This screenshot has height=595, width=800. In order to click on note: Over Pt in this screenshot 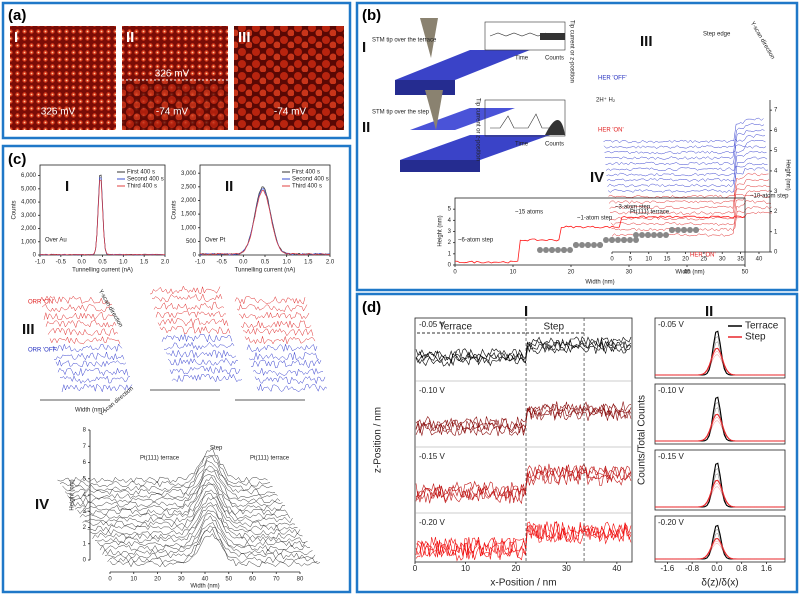, I will do `click(215, 241)`.